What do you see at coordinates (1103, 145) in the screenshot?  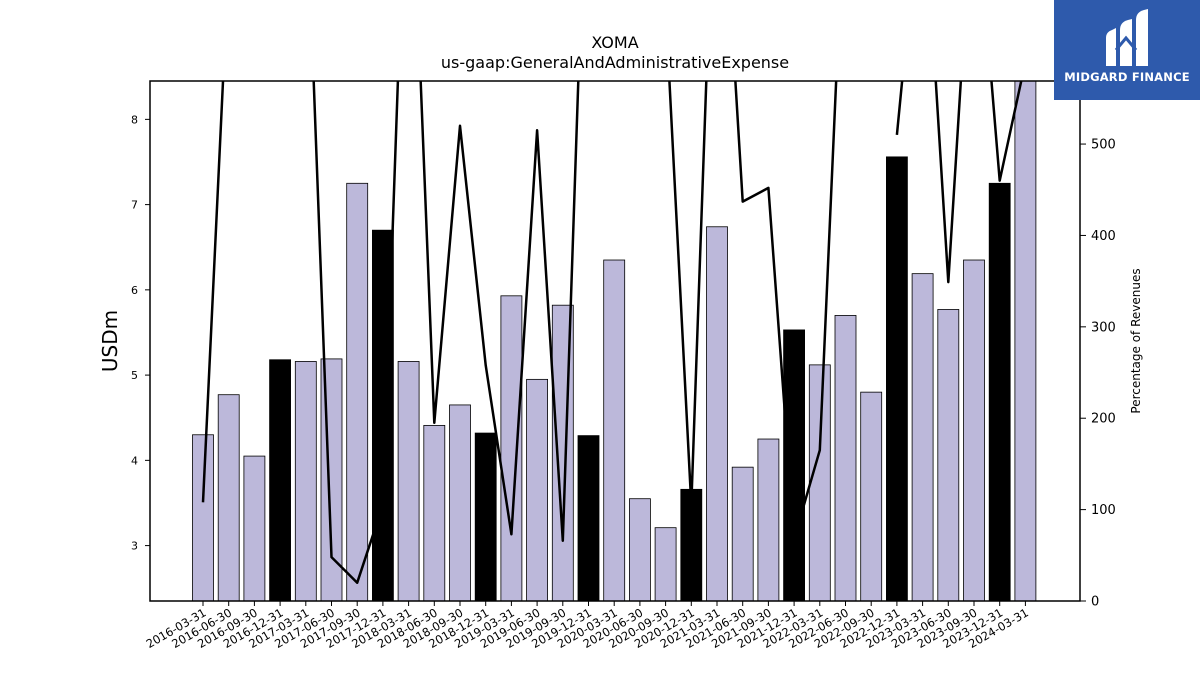 I see `y2-tick-label: 500` at bounding box center [1103, 145].